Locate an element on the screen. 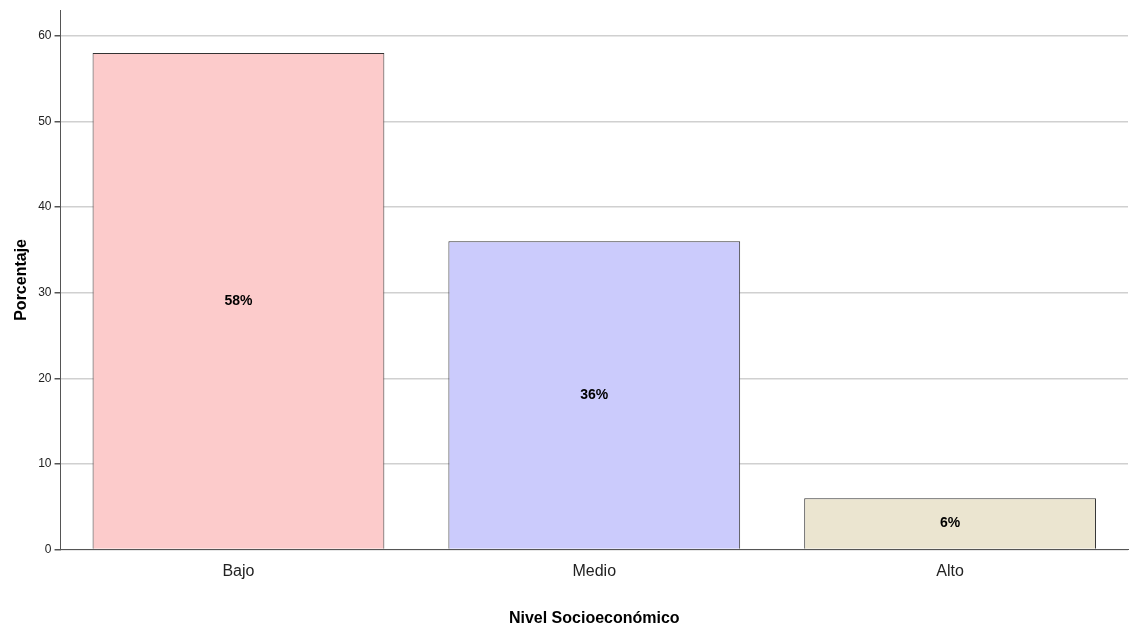 This screenshot has width=1148, height=642. data-label: 36% is located at coordinates (594, 393).